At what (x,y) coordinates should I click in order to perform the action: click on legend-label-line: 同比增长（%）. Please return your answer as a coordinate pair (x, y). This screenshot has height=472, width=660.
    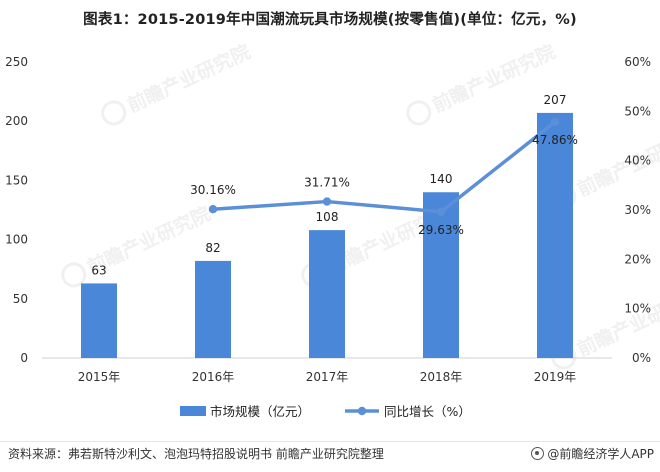
    Looking at the image, I should click on (427, 411).